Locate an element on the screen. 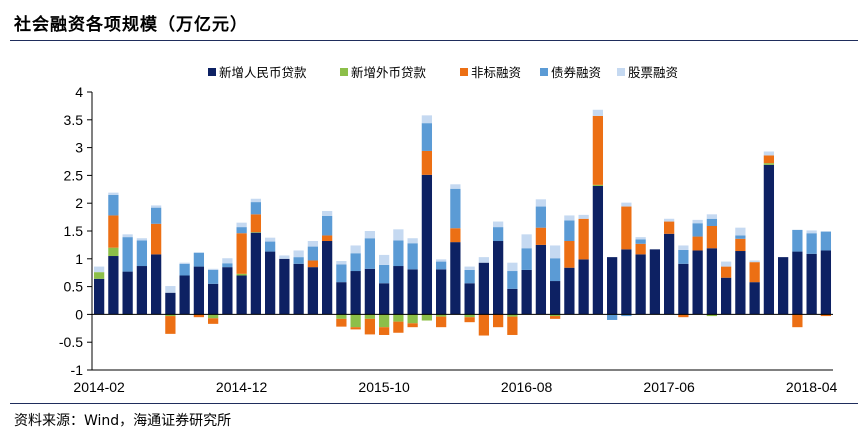  bar-2014-09-s3 is located at coordinates (199, 316).